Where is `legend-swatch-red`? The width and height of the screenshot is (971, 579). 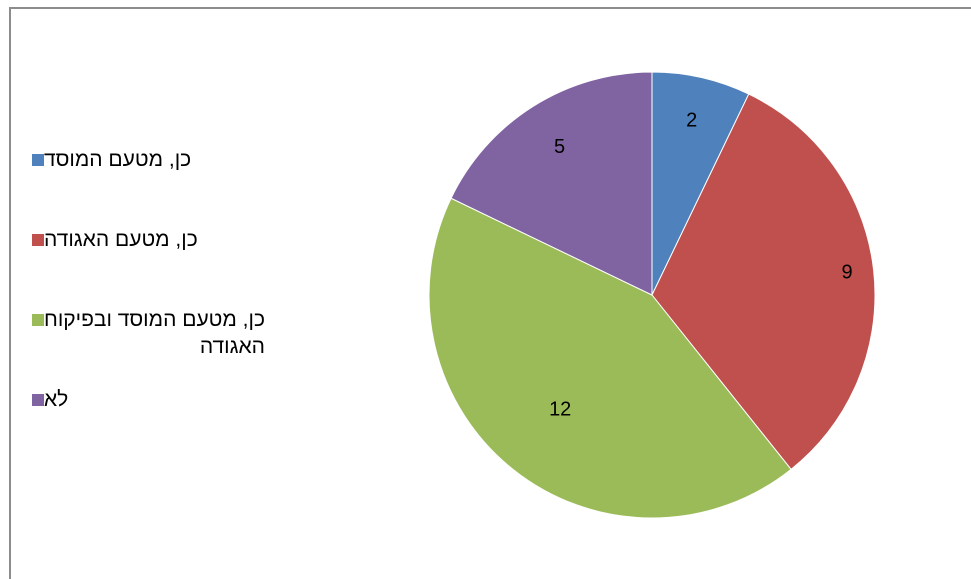
legend-swatch-red is located at coordinates (38, 240).